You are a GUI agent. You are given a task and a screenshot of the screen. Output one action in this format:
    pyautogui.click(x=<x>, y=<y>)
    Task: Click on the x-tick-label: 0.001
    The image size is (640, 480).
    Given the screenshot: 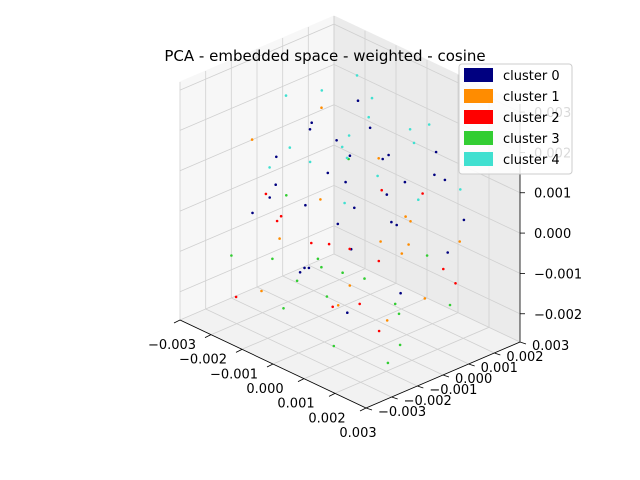 What is the action you would take?
    pyautogui.click(x=295, y=404)
    